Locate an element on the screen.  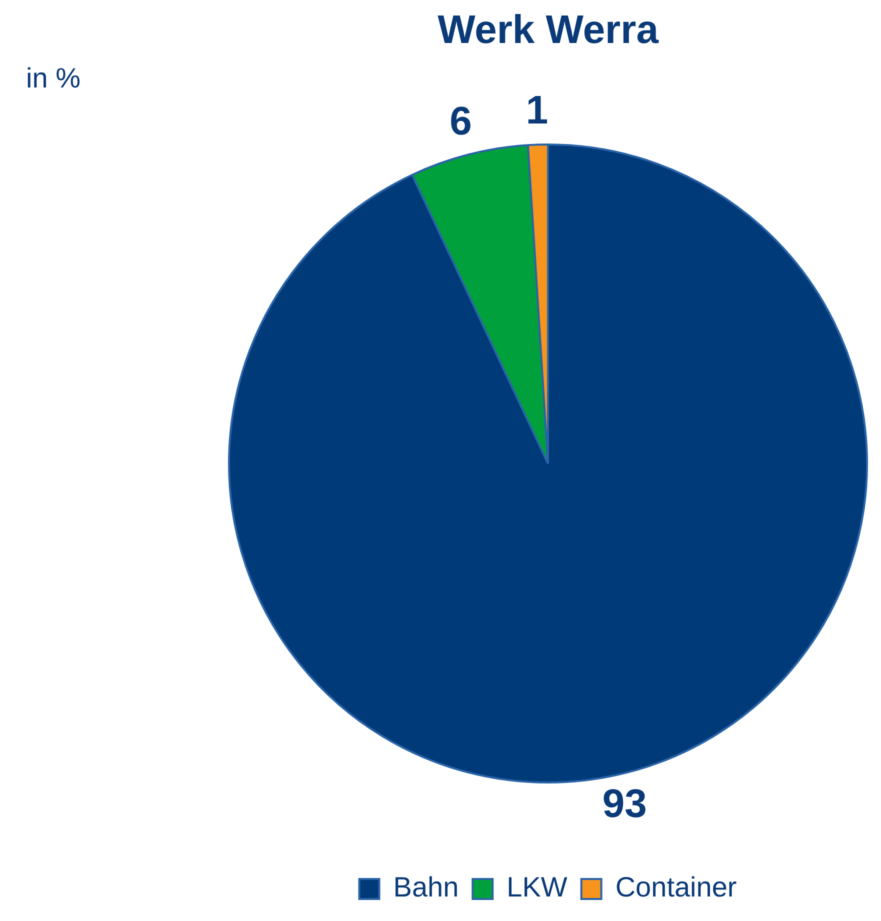
legend-label: Bahn is located at coordinates (426, 887).